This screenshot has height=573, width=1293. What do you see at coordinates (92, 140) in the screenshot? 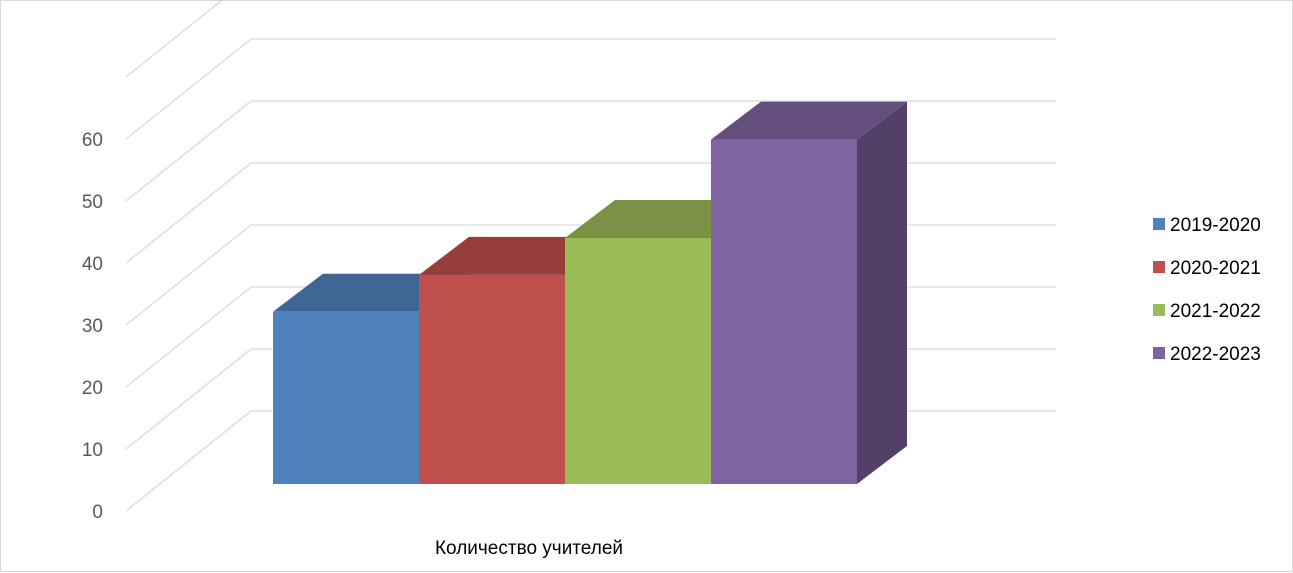
I see `y-tick-label: 60` at bounding box center [92, 140].